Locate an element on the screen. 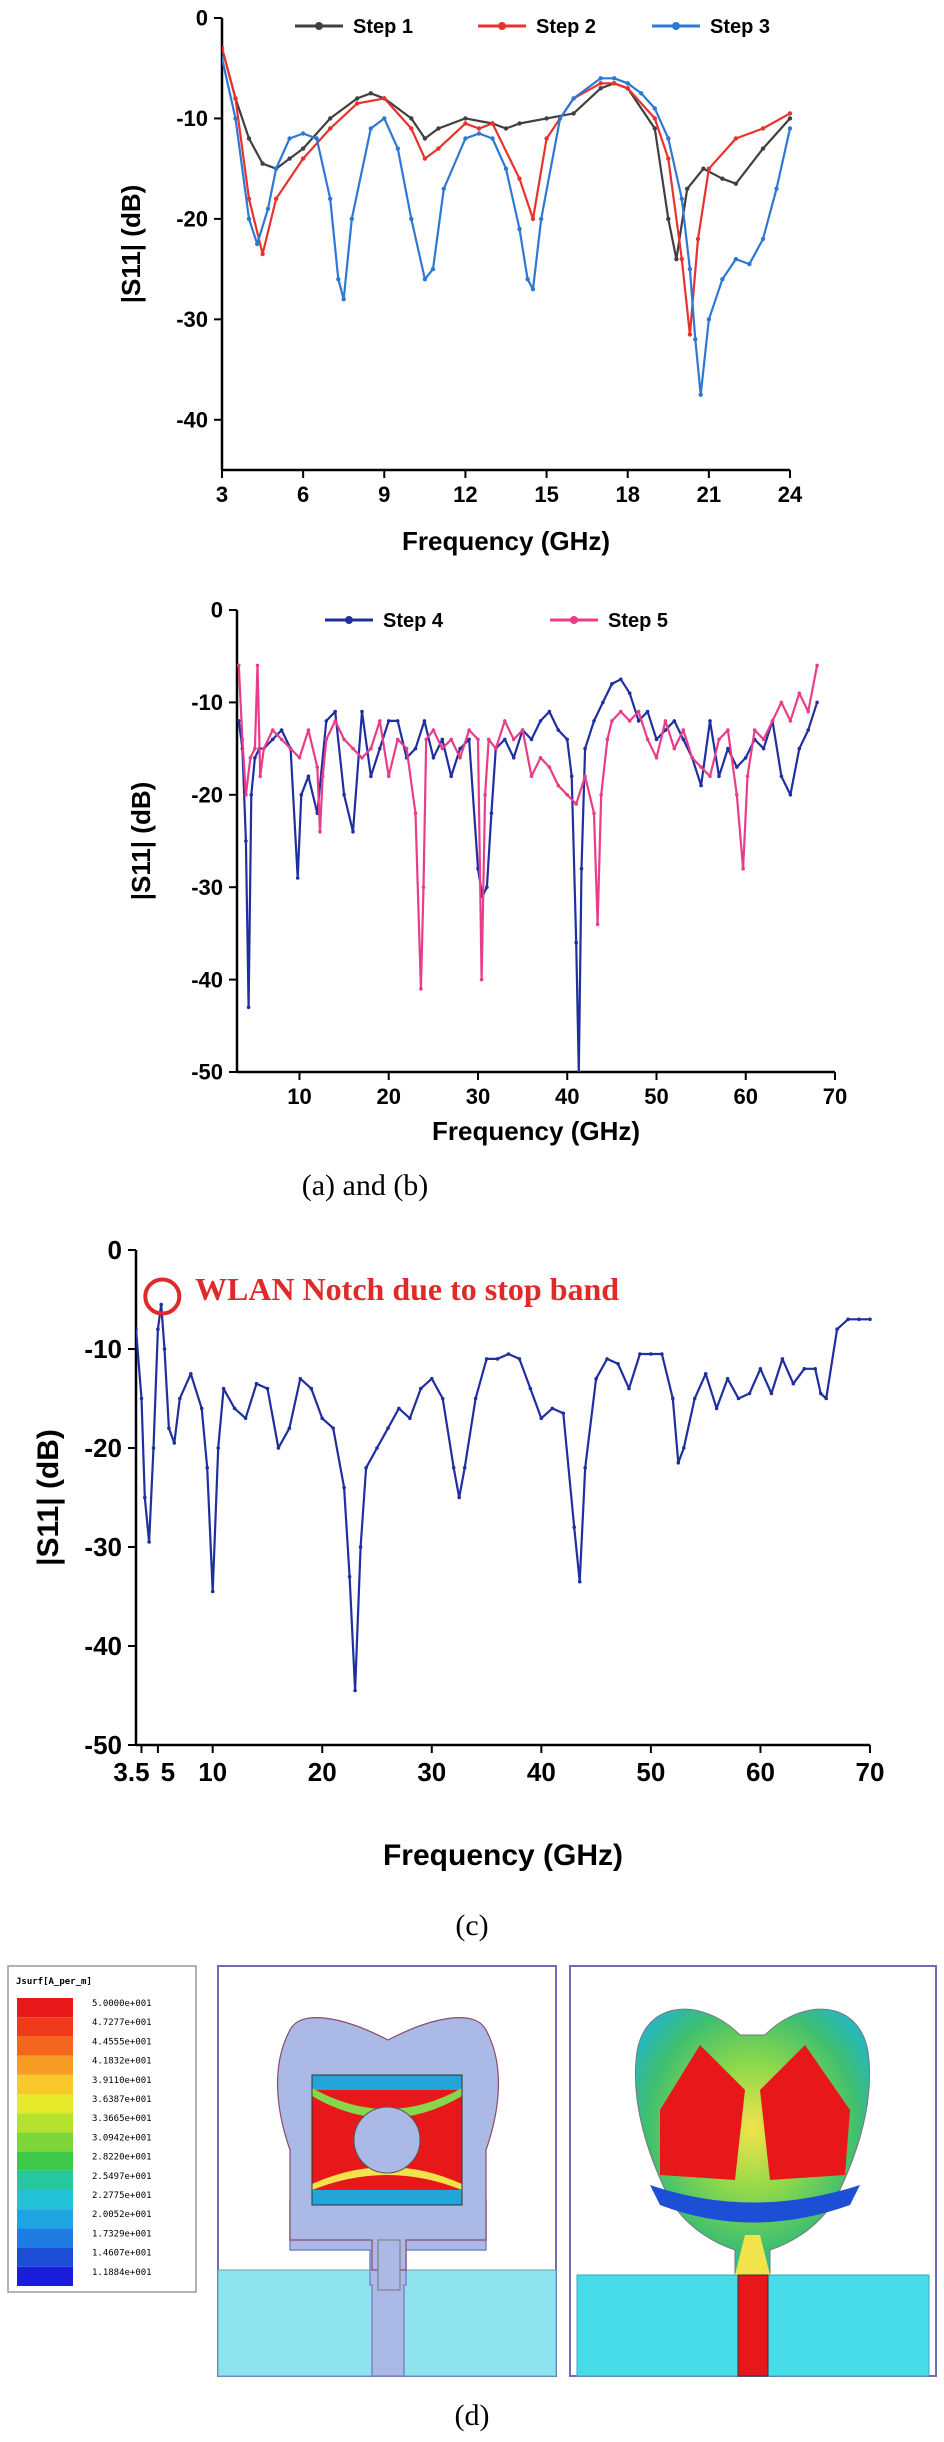 This screenshot has height=2442, width=944. colorbar-label: 4.1832e+001 is located at coordinates (122, 2062).